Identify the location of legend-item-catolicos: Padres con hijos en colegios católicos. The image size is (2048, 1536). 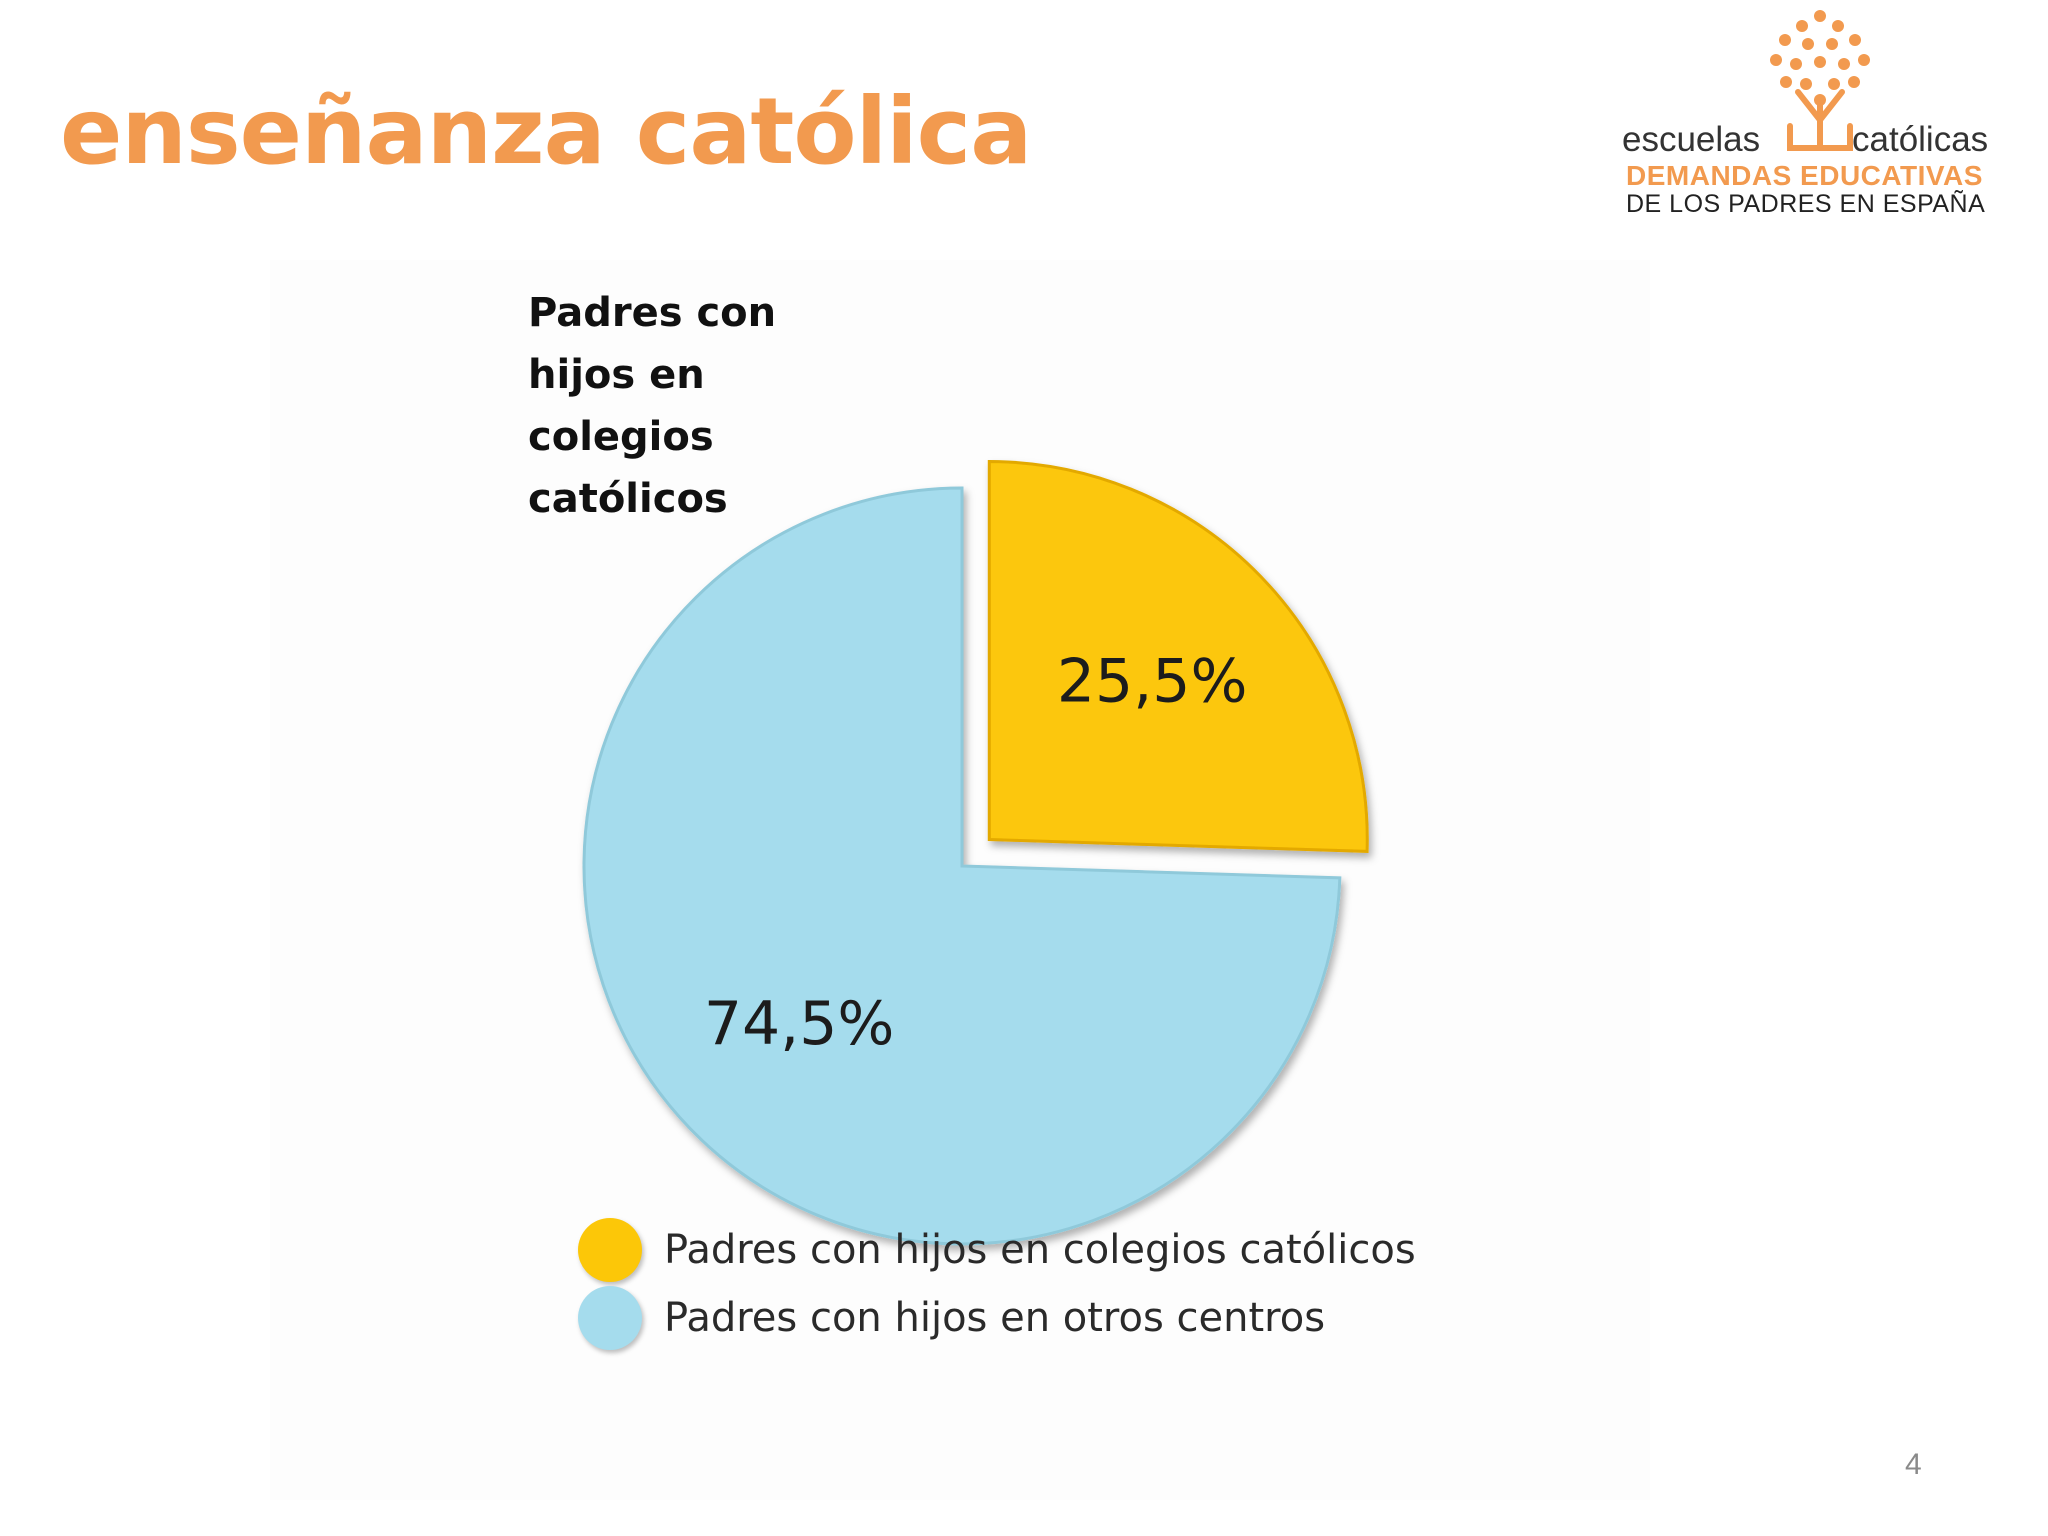
(997, 1250).